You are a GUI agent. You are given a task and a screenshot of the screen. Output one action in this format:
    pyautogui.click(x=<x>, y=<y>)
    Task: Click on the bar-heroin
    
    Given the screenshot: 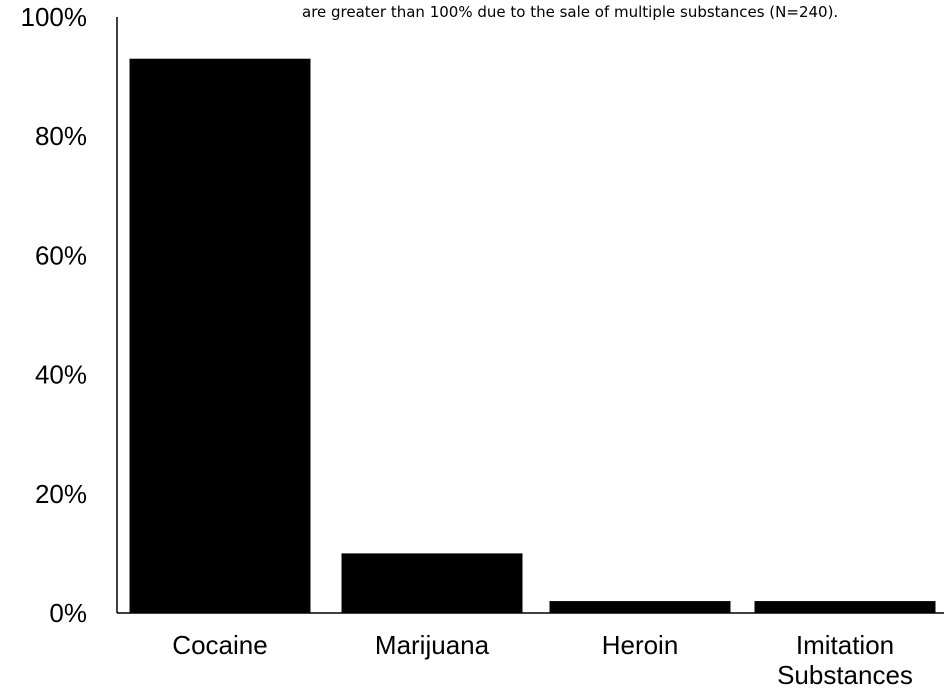 What is the action you would take?
    pyautogui.click(x=640, y=607)
    